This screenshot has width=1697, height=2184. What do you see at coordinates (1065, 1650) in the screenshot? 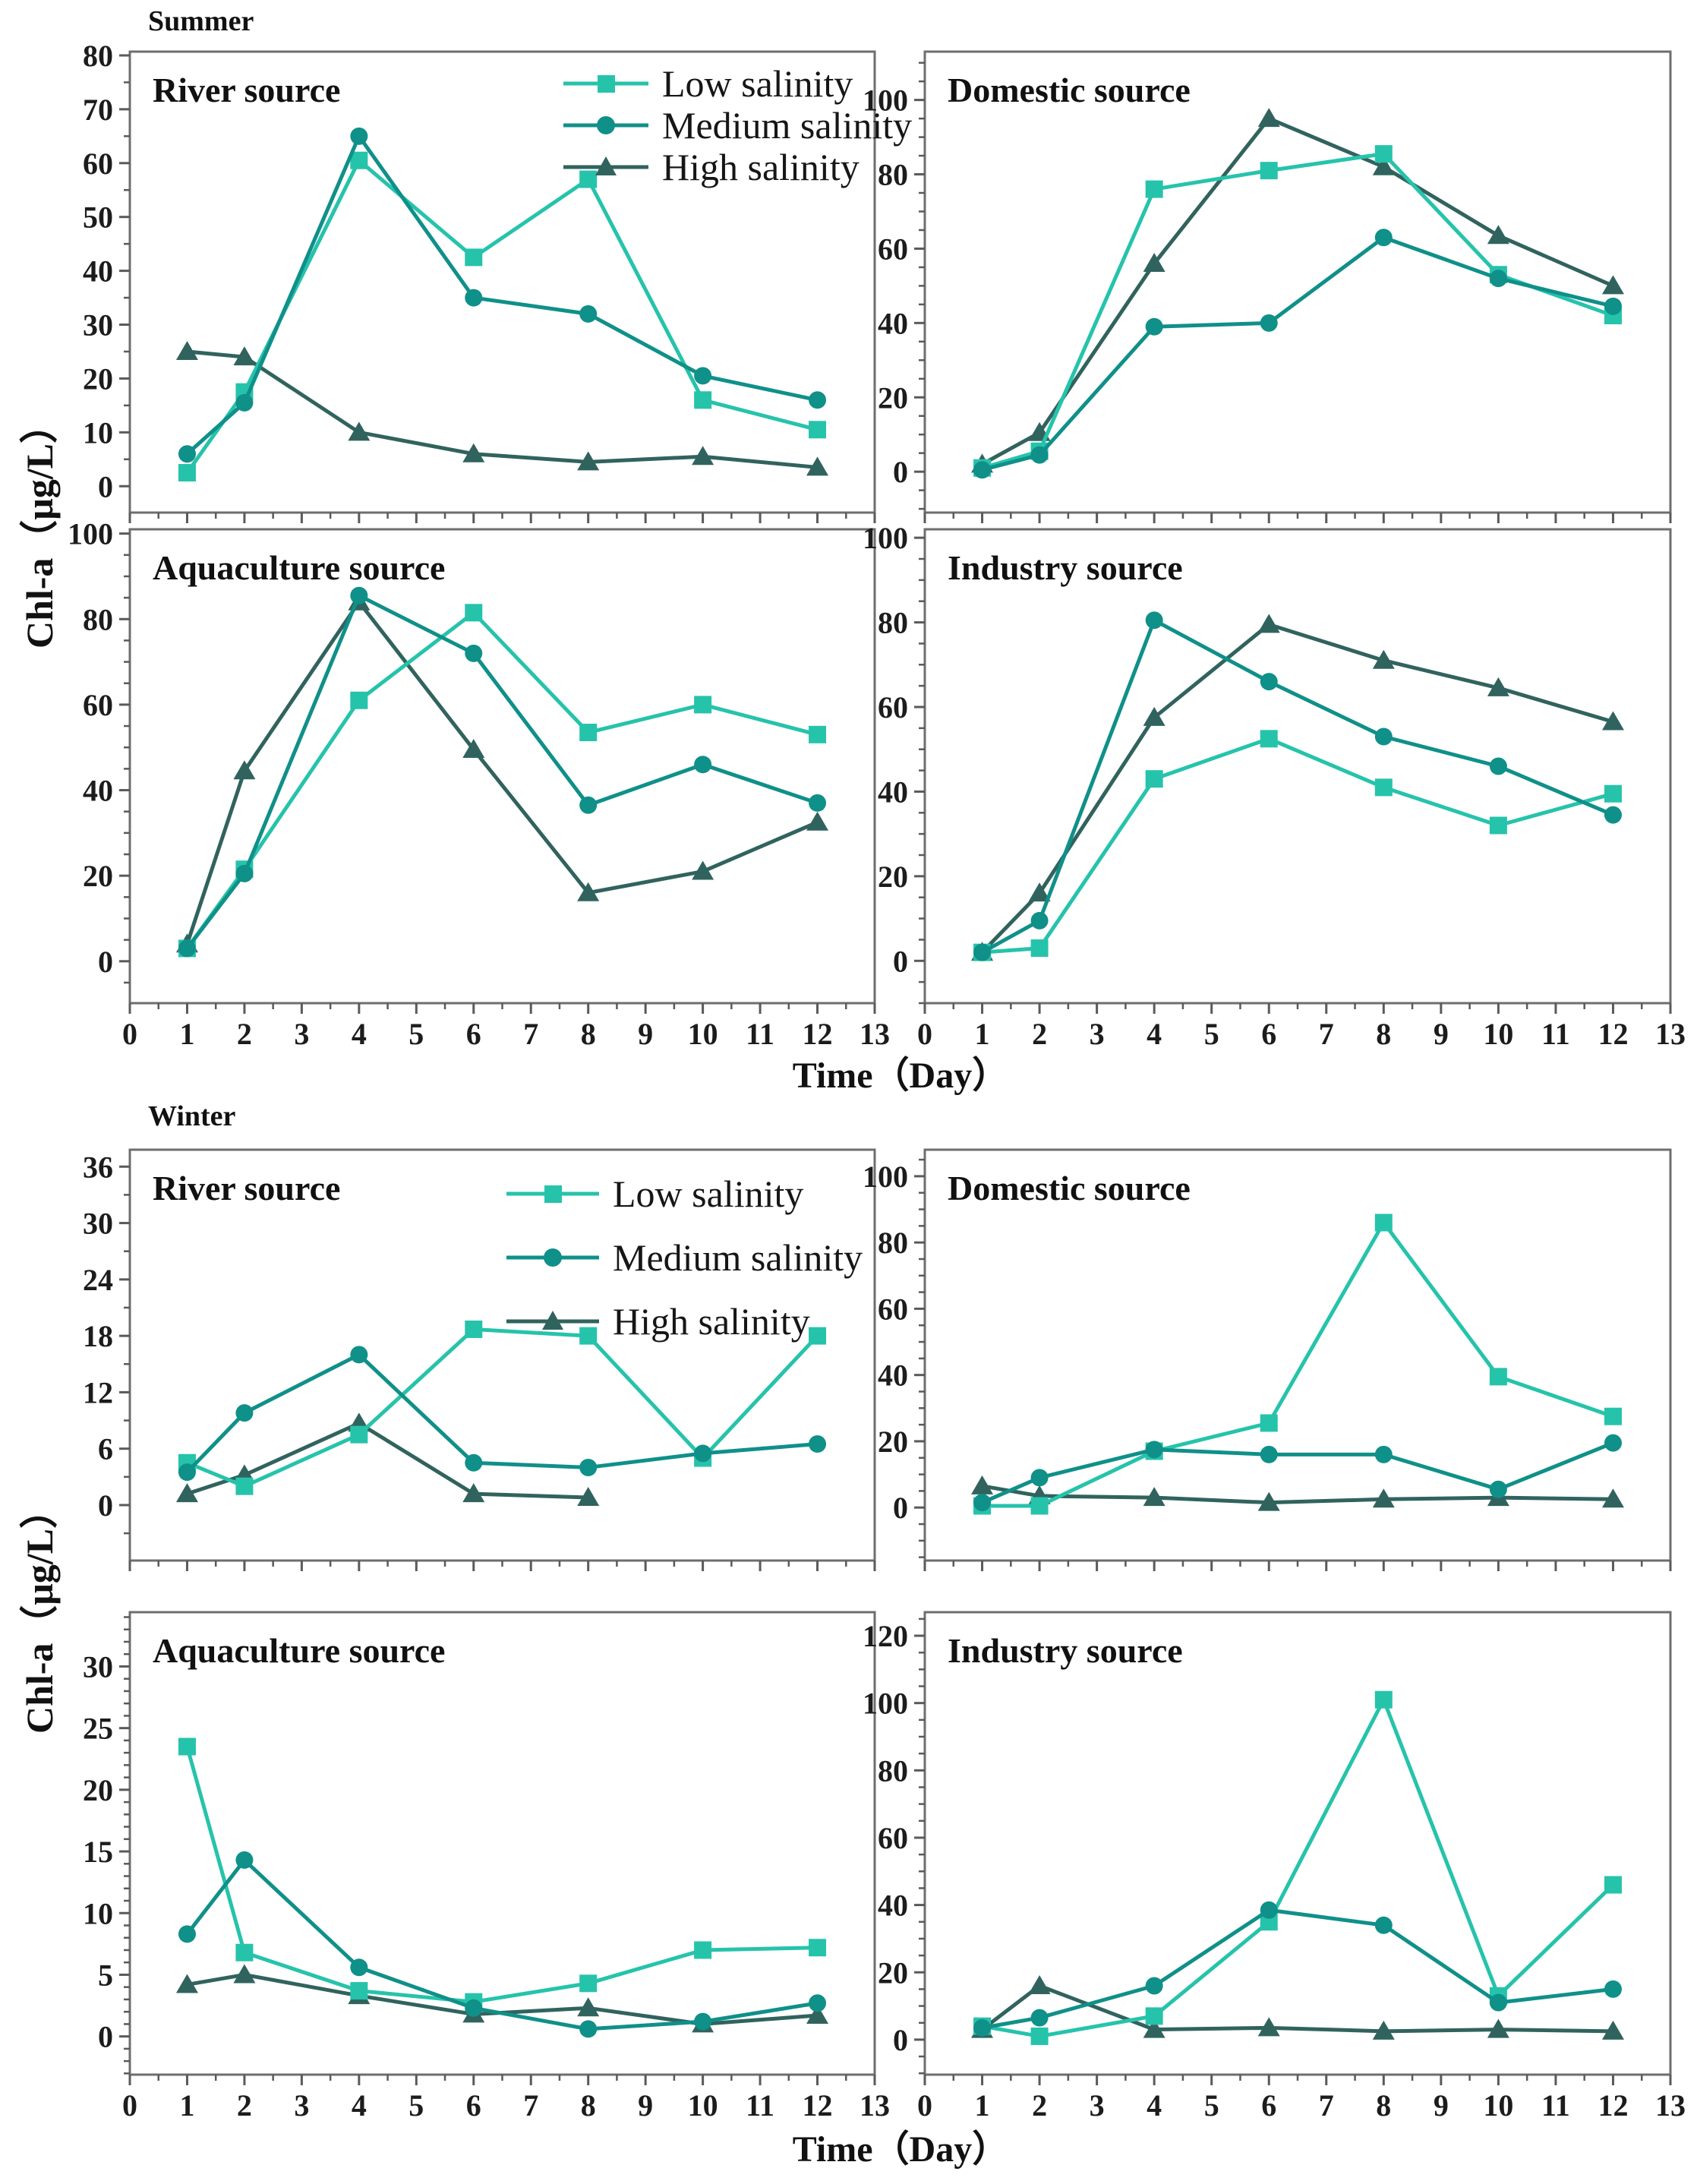
I see `panel-title-winter-industry: Industry source` at bounding box center [1065, 1650].